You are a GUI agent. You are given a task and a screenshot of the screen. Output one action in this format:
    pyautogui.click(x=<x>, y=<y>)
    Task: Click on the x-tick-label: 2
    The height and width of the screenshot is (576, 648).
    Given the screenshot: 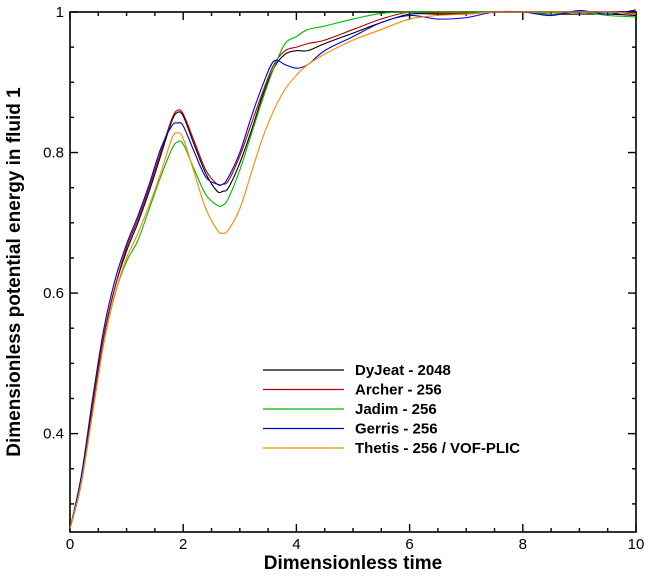 What is the action you would take?
    pyautogui.click(x=183, y=544)
    